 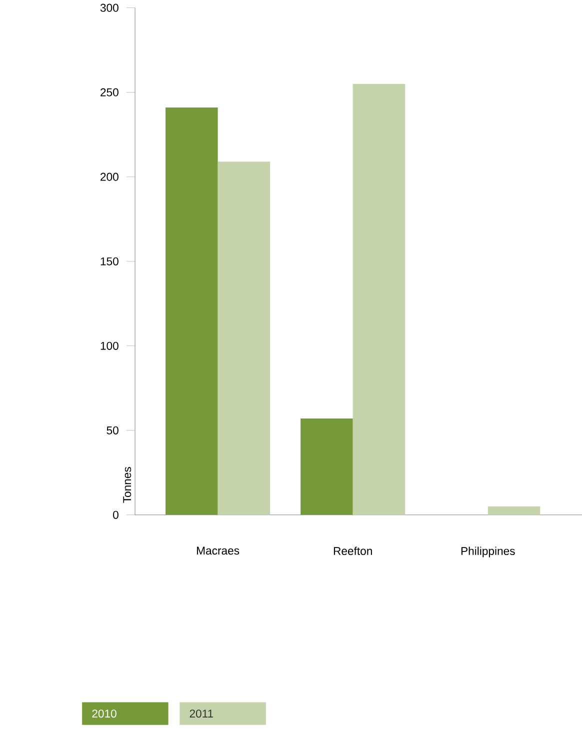 What do you see at coordinates (109, 92) in the screenshot?
I see `y-tick-label: 250` at bounding box center [109, 92].